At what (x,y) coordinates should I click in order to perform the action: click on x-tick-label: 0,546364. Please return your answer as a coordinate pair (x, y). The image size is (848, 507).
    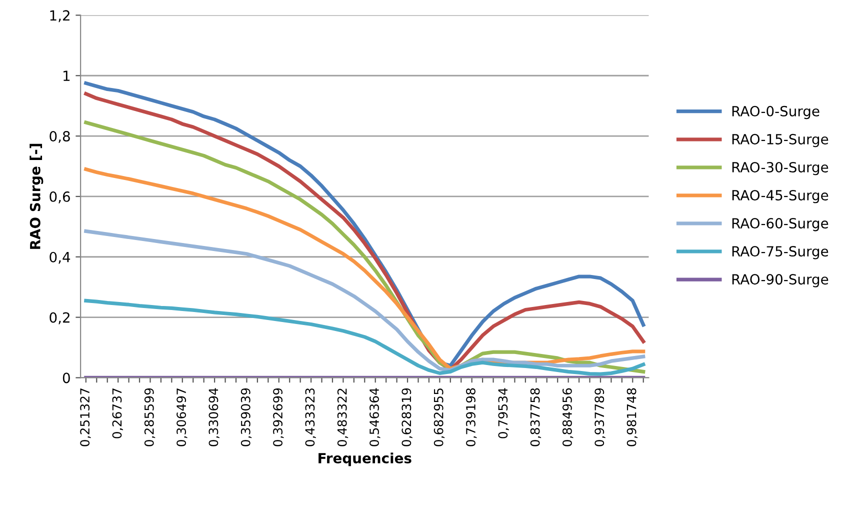
    Looking at the image, I should click on (375, 417).